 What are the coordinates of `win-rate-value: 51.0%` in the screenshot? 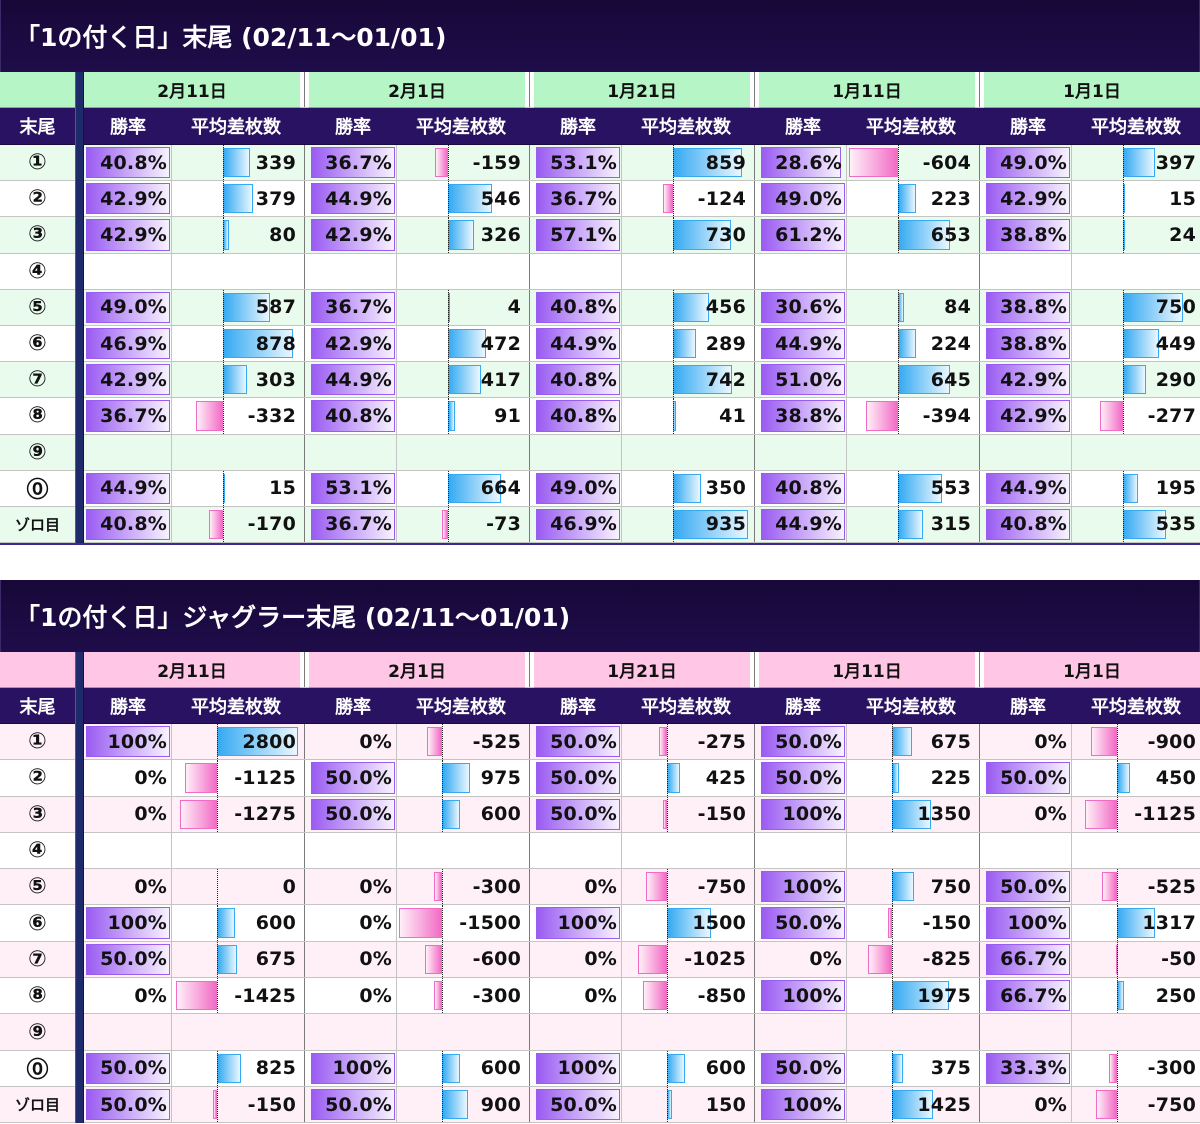 It's located at (808, 379).